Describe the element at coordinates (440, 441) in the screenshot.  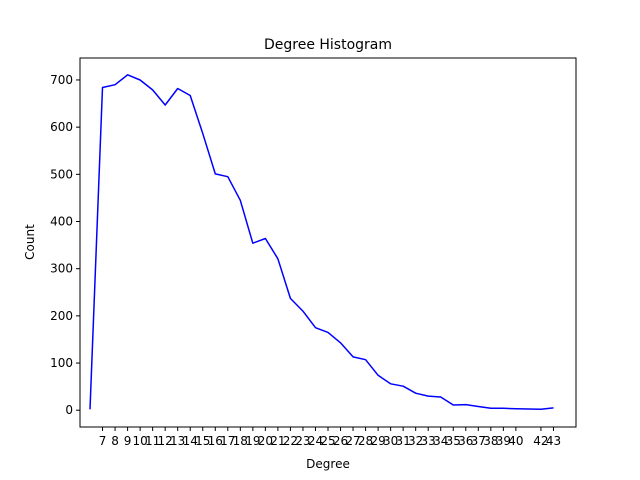
I see `x-tick-label: 34` at that location.